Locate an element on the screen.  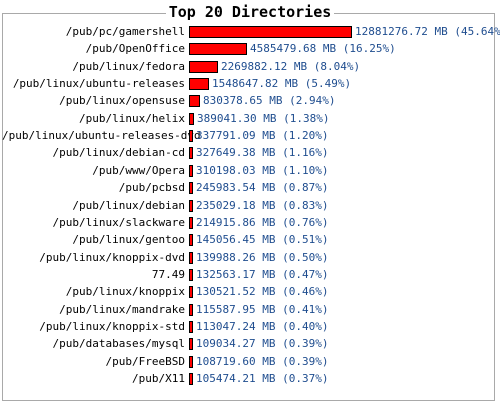
category-label: /pub/X11 is located at coordinates (158, 378).